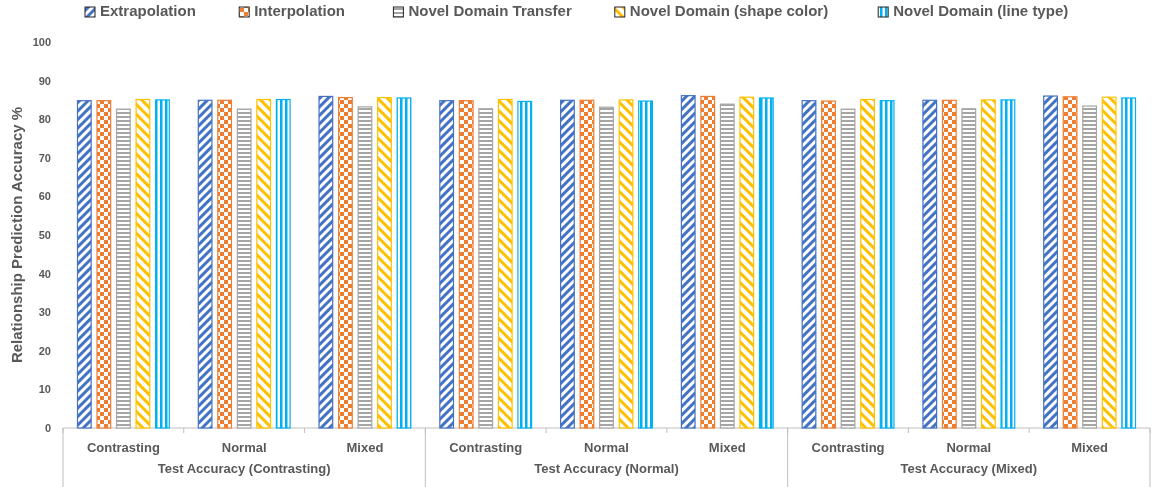 The image size is (1158, 487). Describe the element at coordinates (44, 196) in the screenshot. I see `y-tick-label: 60` at that location.